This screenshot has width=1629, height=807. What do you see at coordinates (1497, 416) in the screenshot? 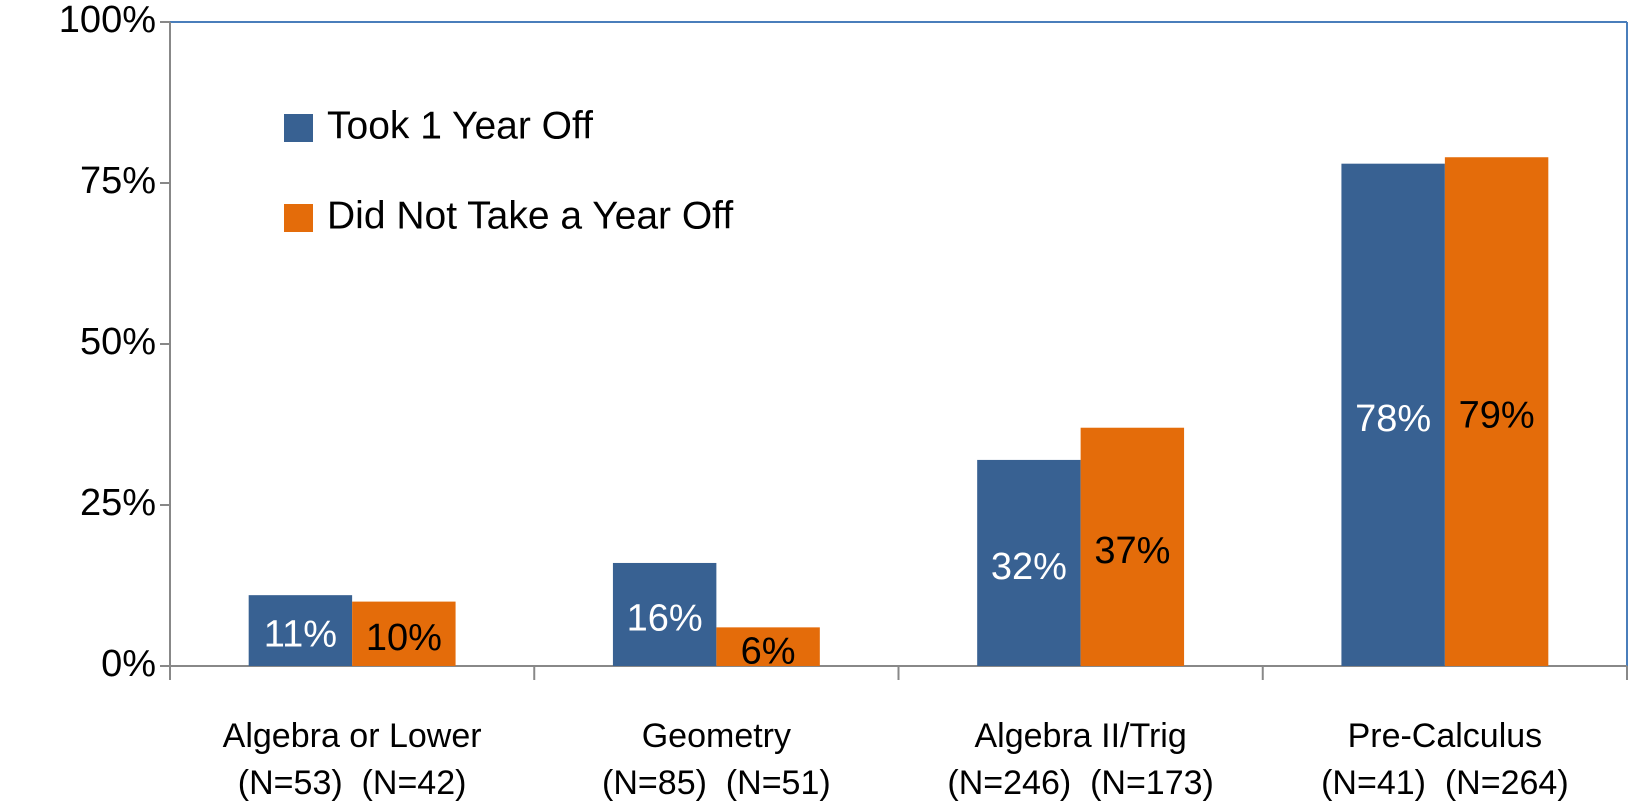
I see `data-label: 79%` at bounding box center [1497, 416].